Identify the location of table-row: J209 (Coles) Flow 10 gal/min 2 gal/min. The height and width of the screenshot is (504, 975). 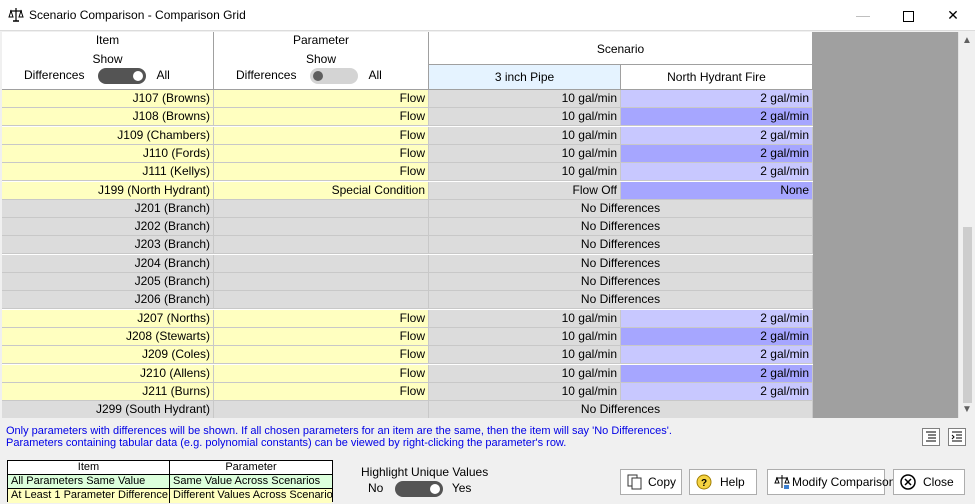
(407, 355).